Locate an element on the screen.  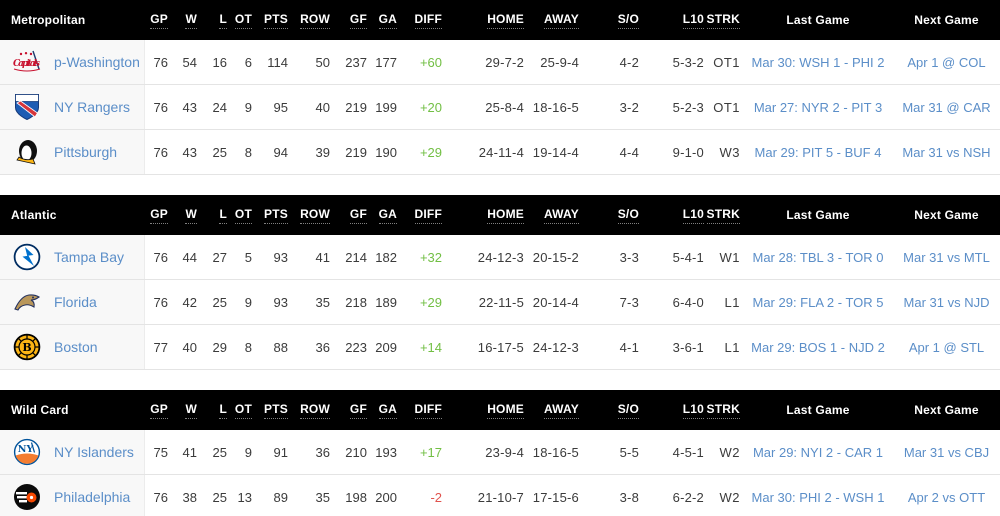
gp-value: 76 is located at coordinates (160, 257).